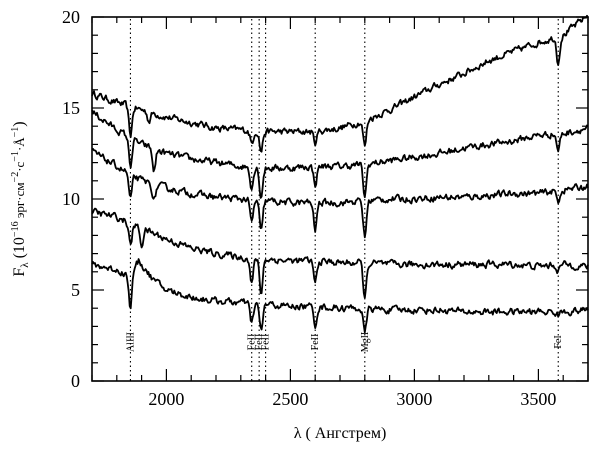 The image size is (600, 449). Describe the element at coordinates (414, 399) in the screenshot. I see `x-tick-label: 3000` at that location.